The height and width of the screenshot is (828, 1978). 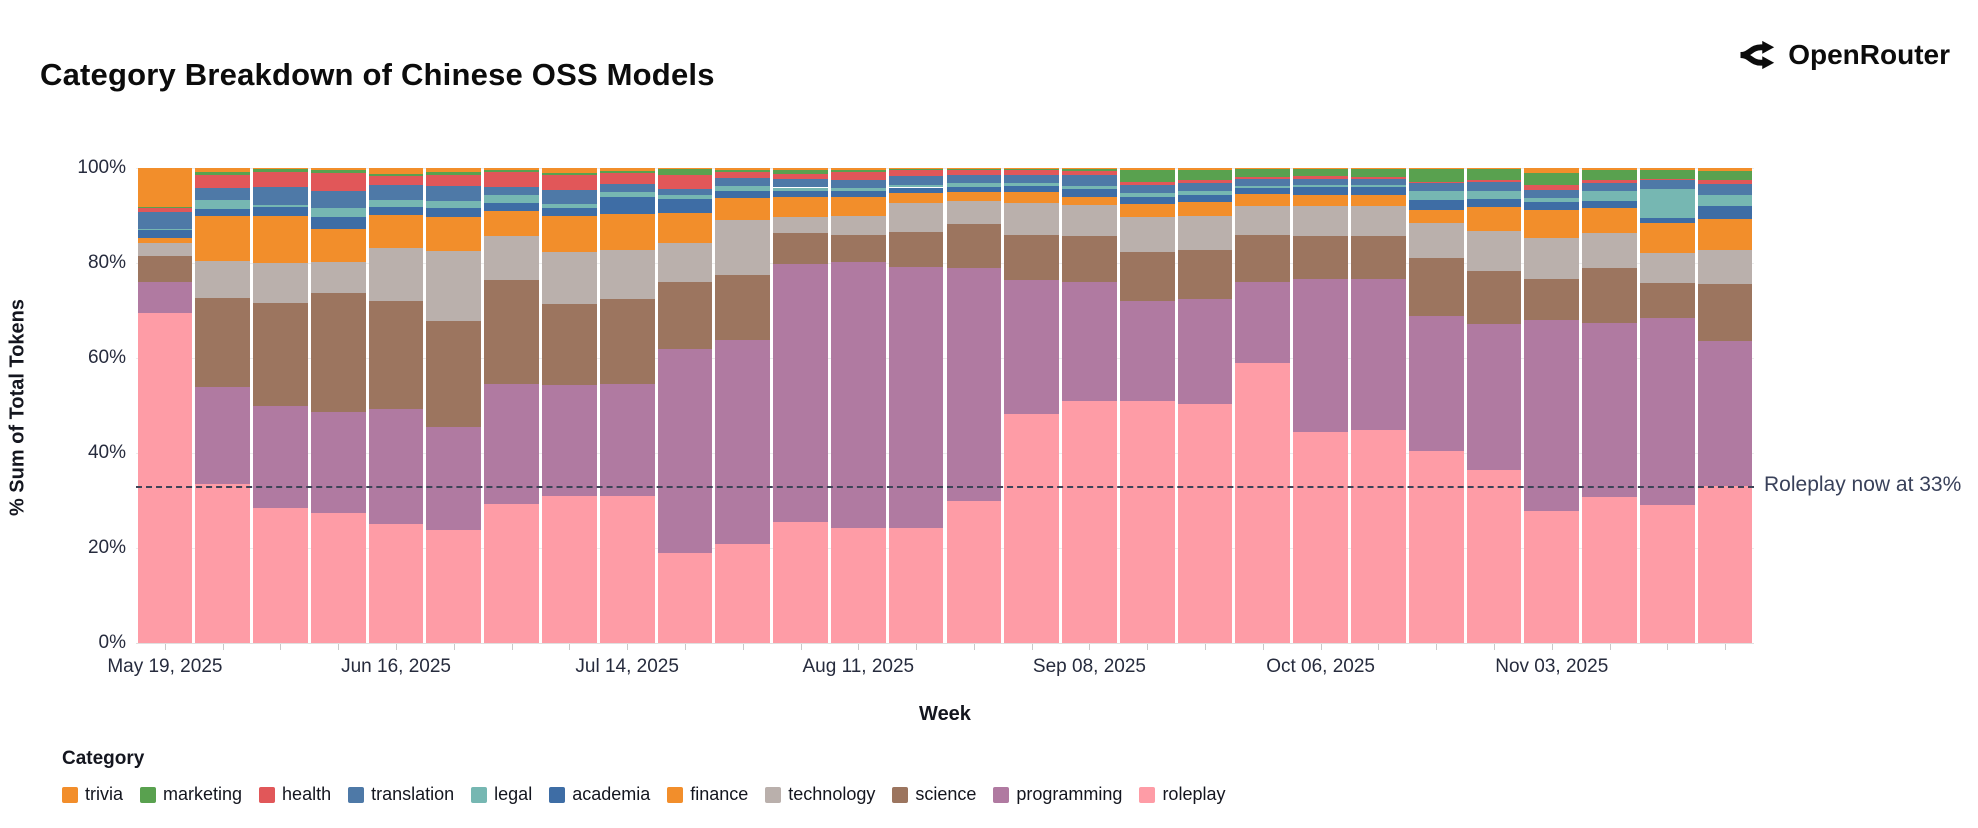 I want to click on legend-item-health: health, so click(x=295, y=794).